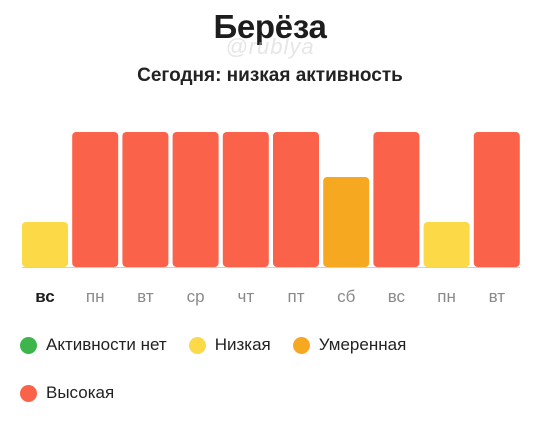 The image size is (540, 425). What do you see at coordinates (346, 296) in the screenshot?
I see `day-label: сб` at bounding box center [346, 296].